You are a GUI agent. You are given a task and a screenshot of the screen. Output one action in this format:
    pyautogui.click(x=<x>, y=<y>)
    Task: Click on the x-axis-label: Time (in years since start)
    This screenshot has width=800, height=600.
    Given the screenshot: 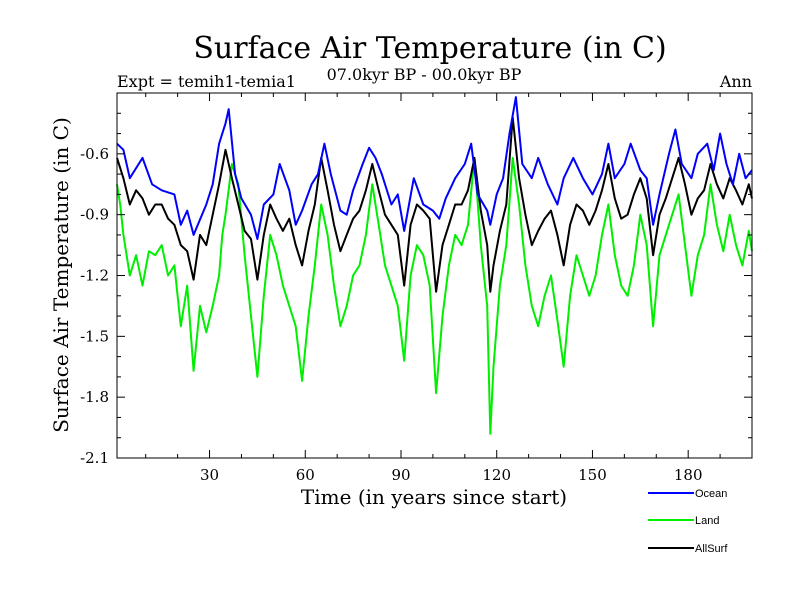 What is the action you would take?
    pyautogui.click(x=434, y=497)
    